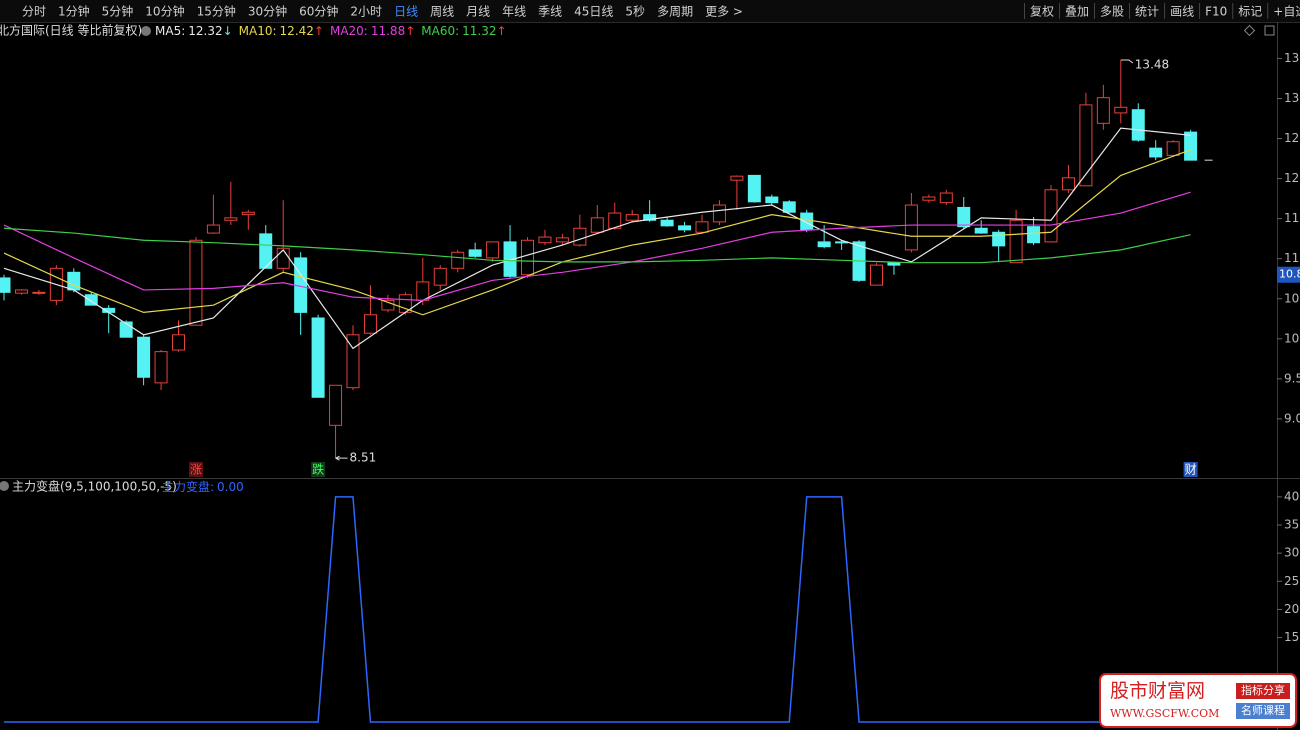 Image resolution: width=1300 pixels, height=730 pixels. I want to click on period-tab: 15分钟, so click(216, 11).